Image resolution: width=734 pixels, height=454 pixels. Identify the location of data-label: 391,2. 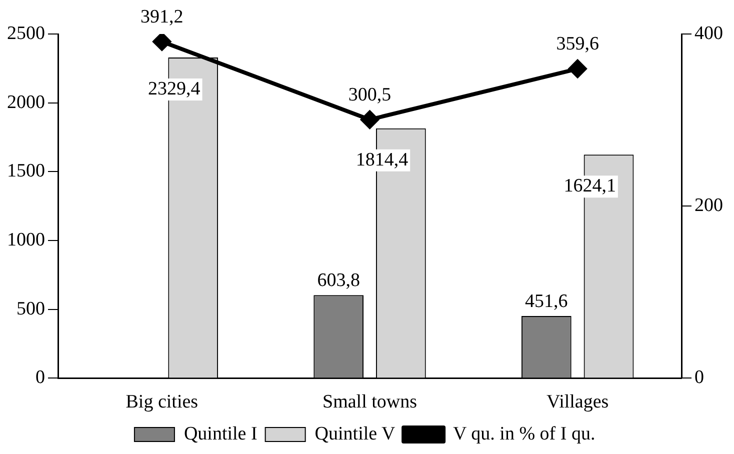
(162, 17).